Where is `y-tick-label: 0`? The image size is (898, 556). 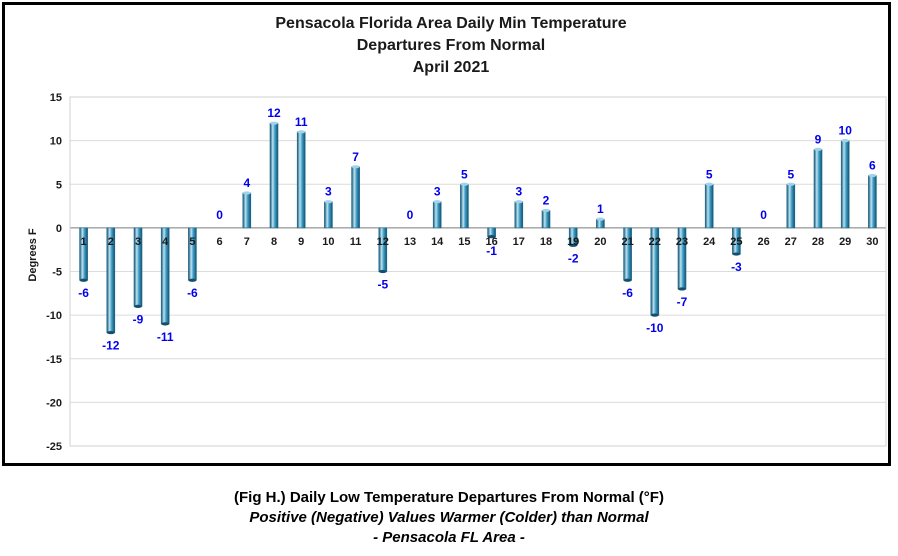
y-tick-label: 0 is located at coordinates (59, 229).